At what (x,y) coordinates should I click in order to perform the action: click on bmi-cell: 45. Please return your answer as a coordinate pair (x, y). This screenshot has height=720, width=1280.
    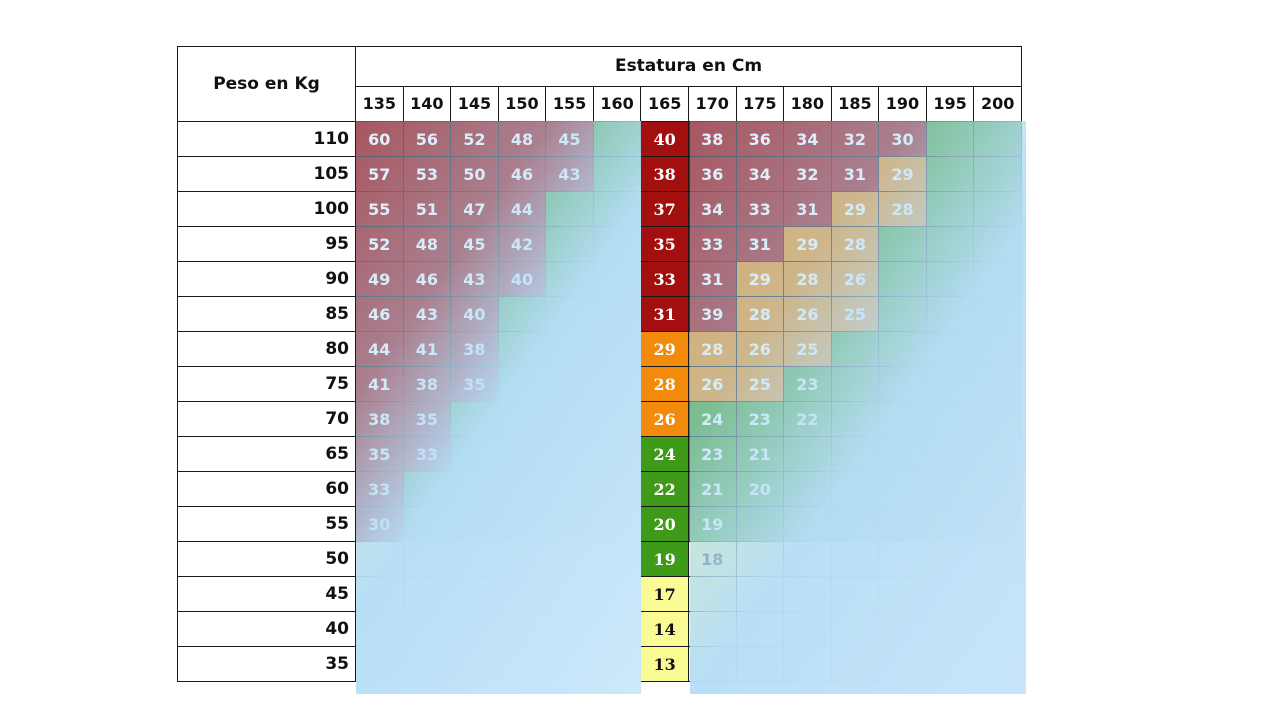
    Looking at the image, I should click on (474, 244).